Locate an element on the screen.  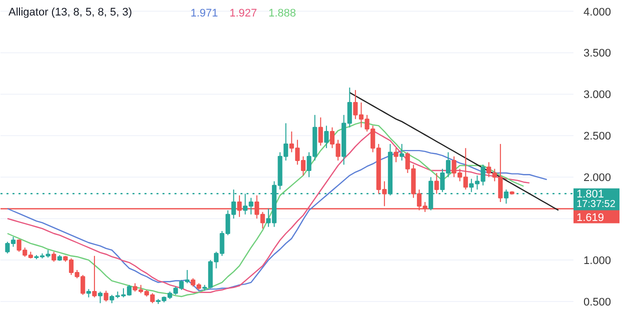
y-tick-label: 4.000 is located at coordinates (598, 12).